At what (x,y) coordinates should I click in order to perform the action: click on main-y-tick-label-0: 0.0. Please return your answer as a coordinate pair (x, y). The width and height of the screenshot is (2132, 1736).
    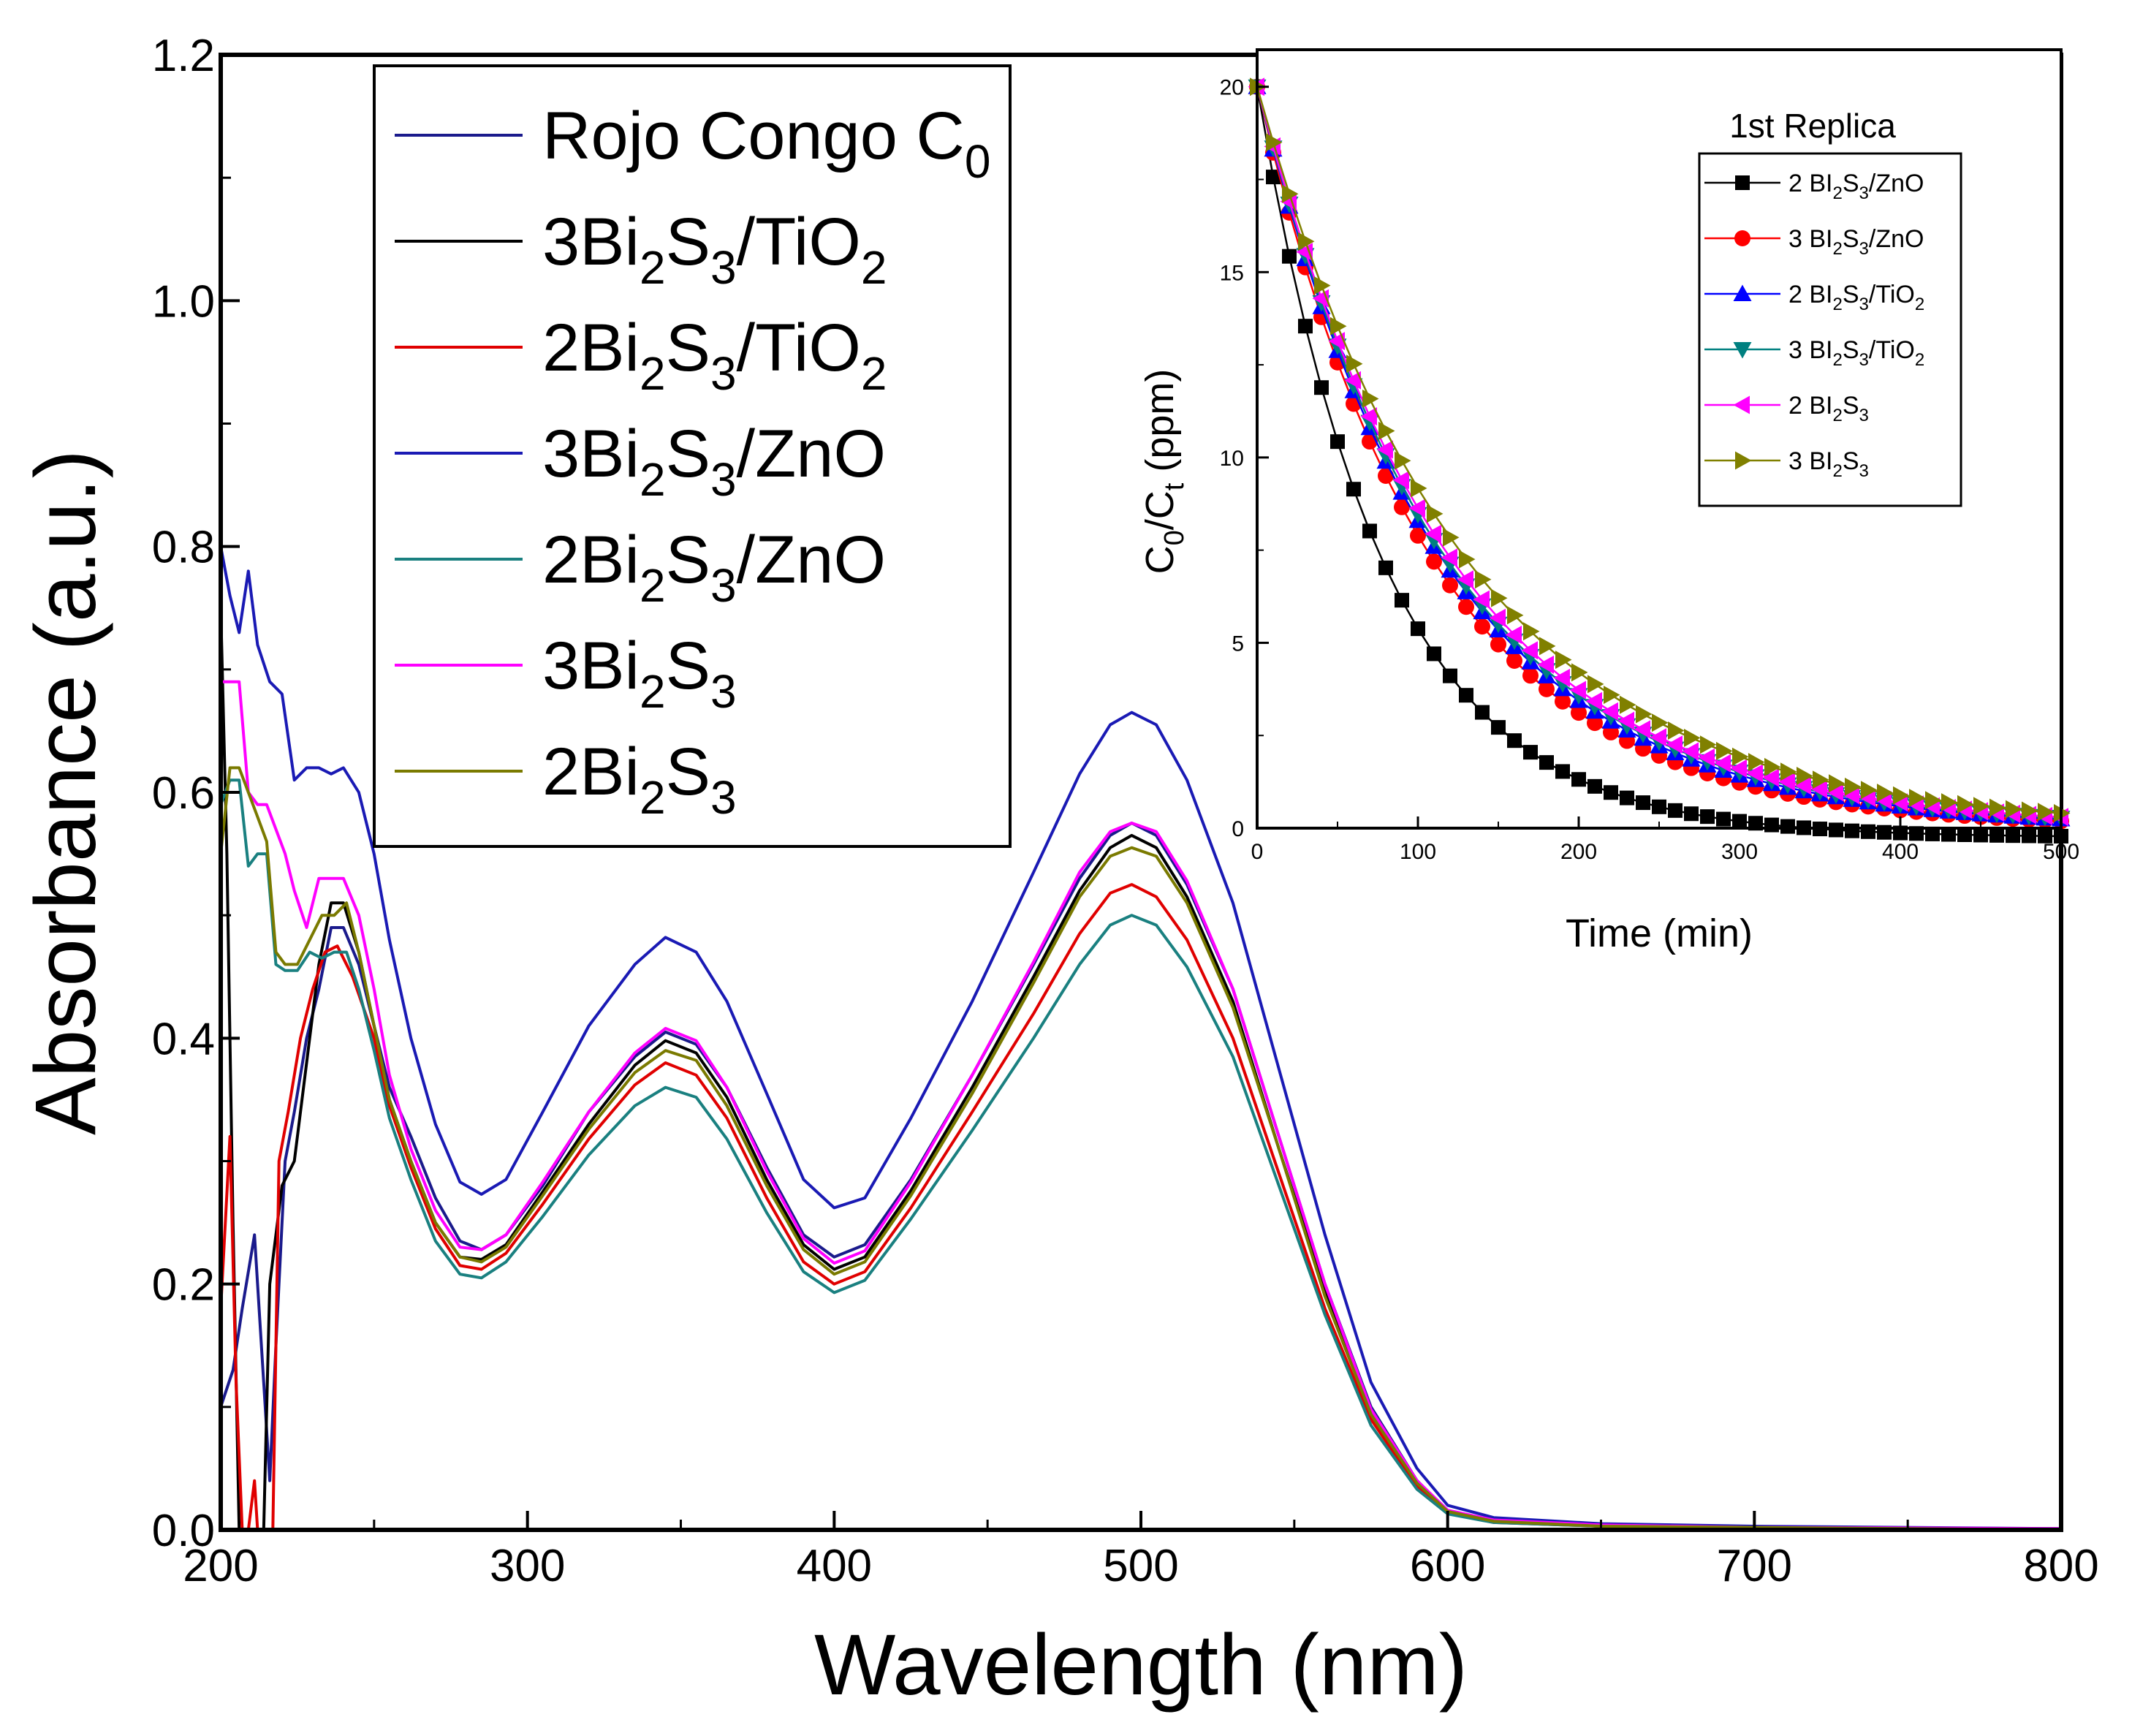
    Looking at the image, I should click on (183, 1531).